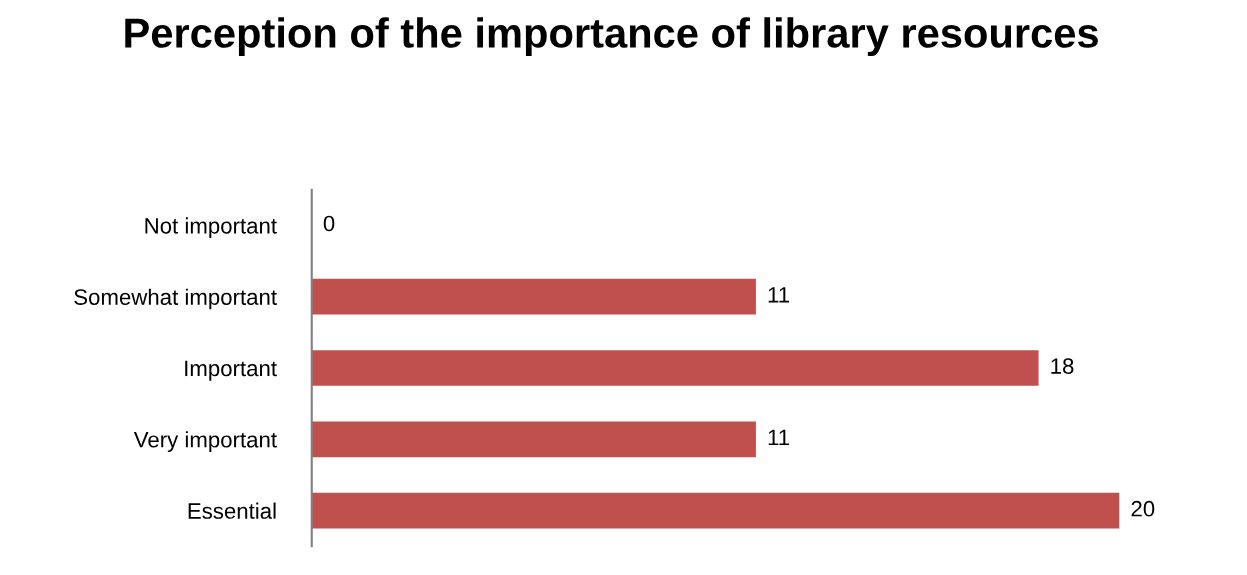 The image size is (1247, 575). I want to click on y-tick-label: Important, so click(231, 370).